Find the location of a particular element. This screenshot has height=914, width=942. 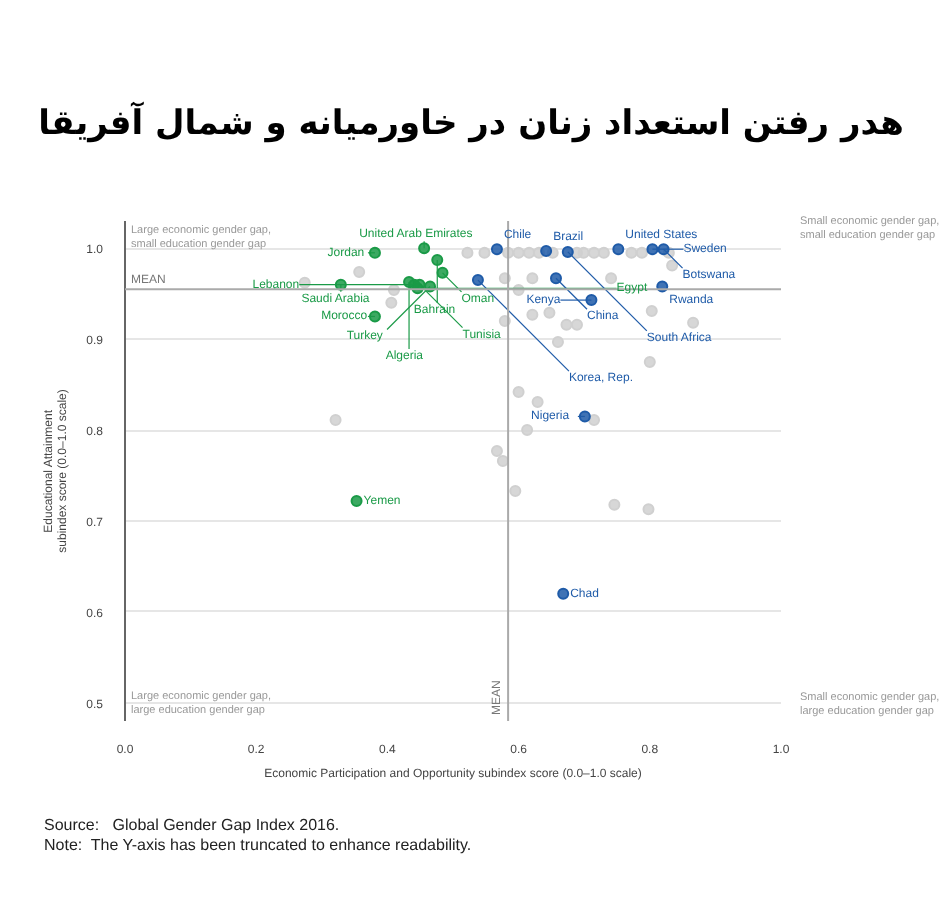

chart-title: هدر رفتن استعداد زنان در خاورمیانه و شمال آفریقا is located at coordinates (471, 124).